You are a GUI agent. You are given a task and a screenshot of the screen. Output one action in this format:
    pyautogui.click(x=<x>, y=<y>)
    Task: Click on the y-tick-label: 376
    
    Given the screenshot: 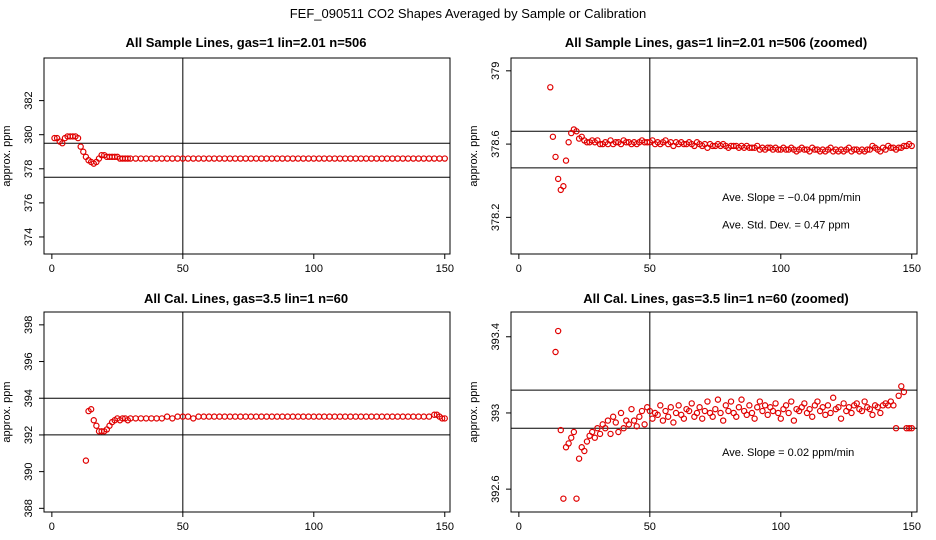 What is the action you would take?
    pyautogui.click(x=29, y=203)
    